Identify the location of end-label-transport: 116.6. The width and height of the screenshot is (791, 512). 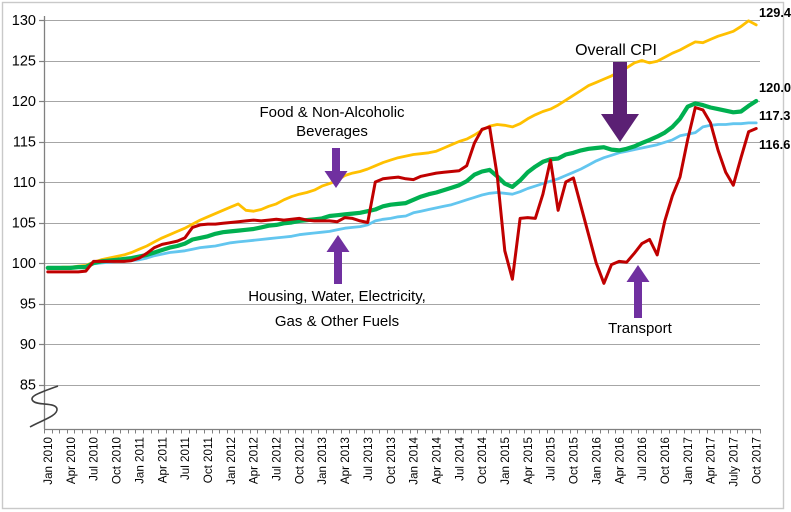
(774, 144).